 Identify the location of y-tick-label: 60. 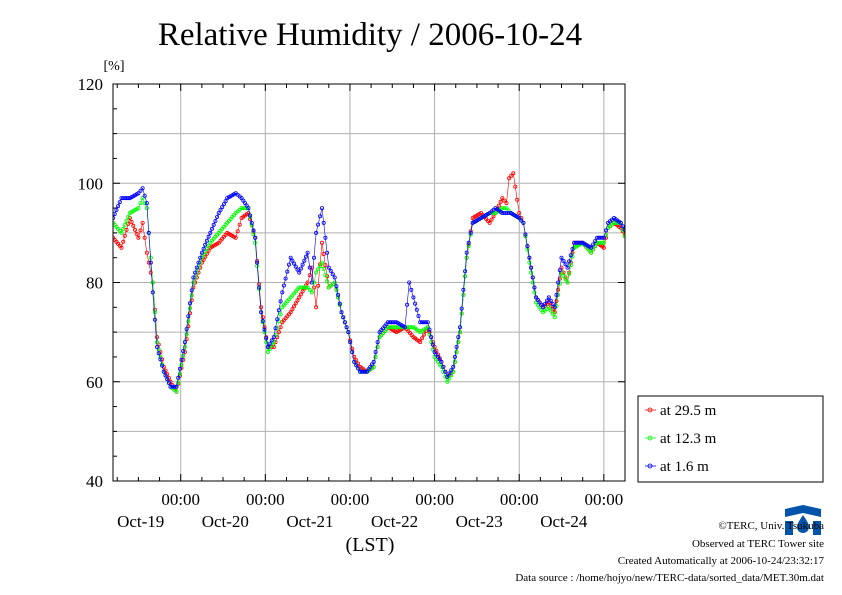
(94, 382).